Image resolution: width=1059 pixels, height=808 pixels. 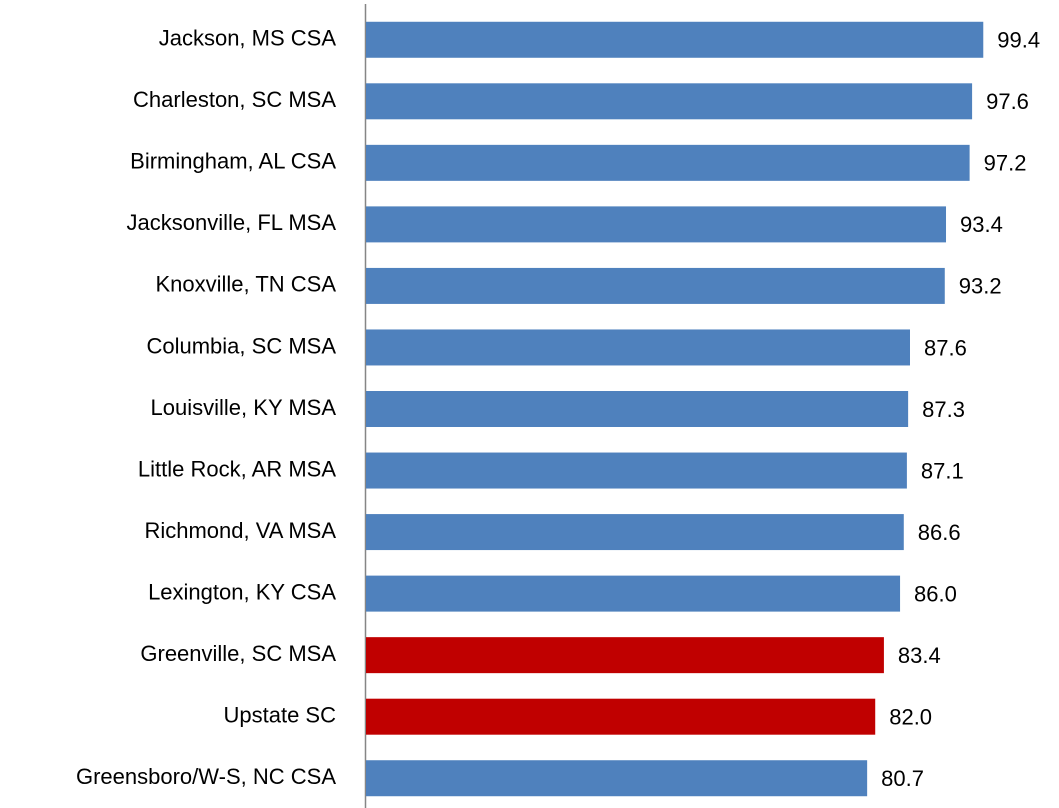 What do you see at coordinates (280, 715) in the screenshot?
I see `category-label: Upstate SC` at bounding box center [280, 715].